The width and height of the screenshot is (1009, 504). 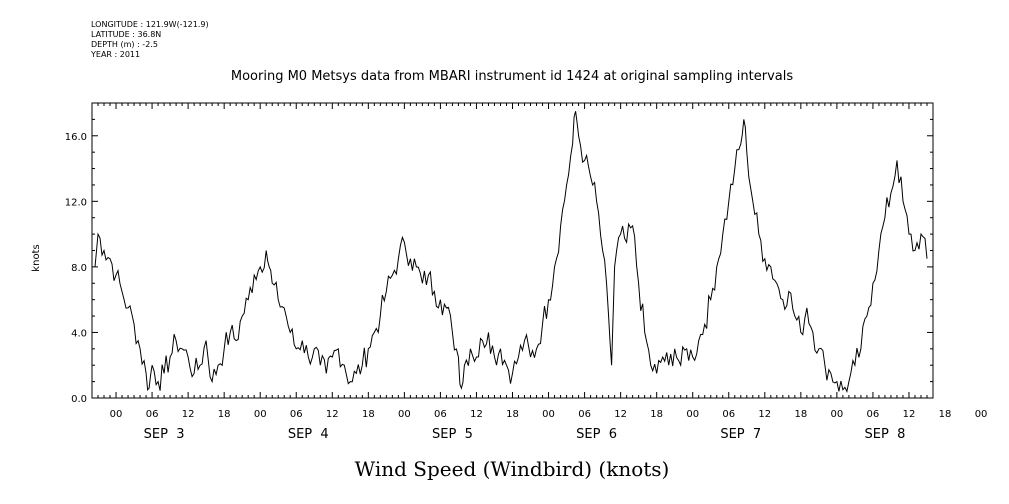 I want to click on year-text: YEAR : 2011, so click(x=116, y=54).